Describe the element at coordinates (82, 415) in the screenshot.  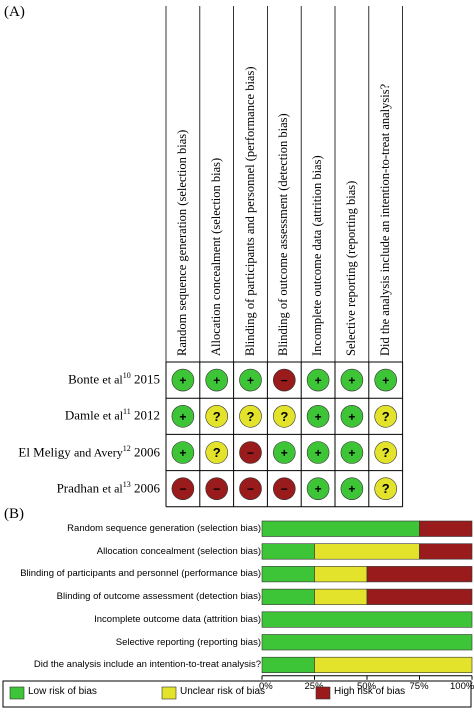
I see `study-name: Damle` at that location.